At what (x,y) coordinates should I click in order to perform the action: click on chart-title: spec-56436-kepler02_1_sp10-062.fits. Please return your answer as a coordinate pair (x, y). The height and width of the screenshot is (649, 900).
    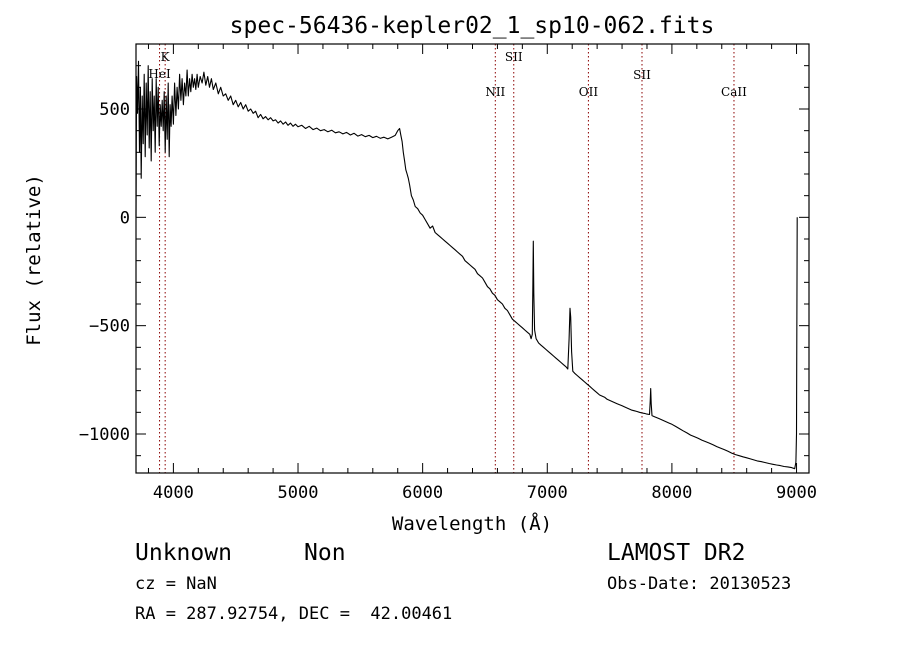
    Looking at the image, I should click on (472, 26).